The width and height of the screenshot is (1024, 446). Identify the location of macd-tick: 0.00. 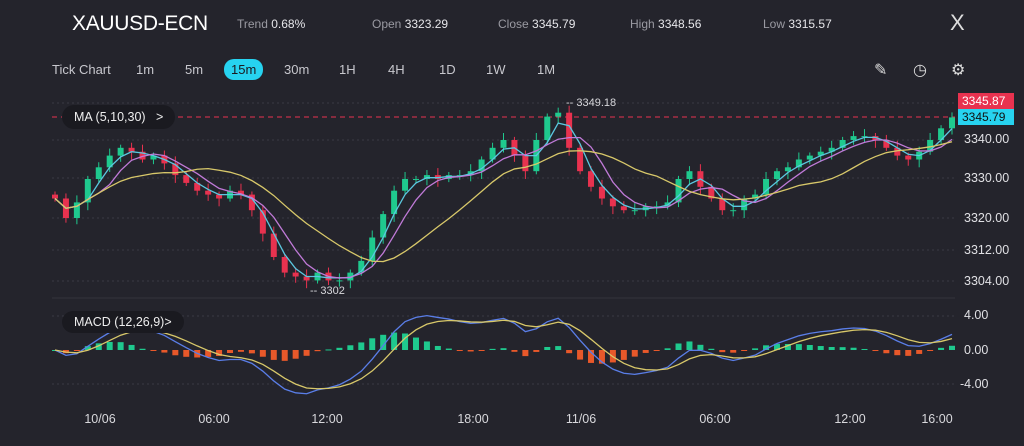
(976, 350).